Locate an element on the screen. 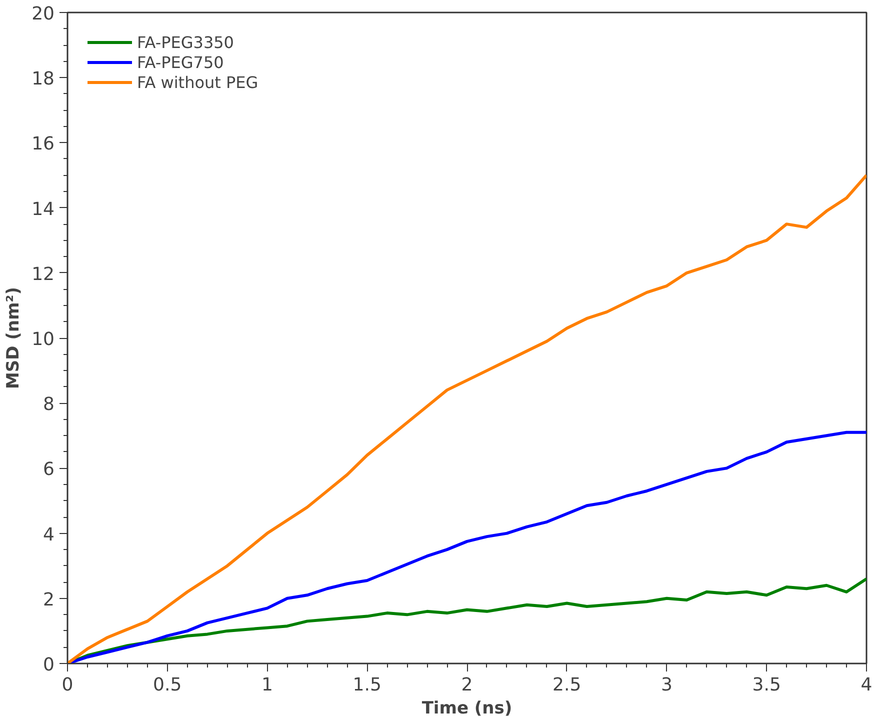 Image resolution: width=876 pixels, height=721 pixels. legend-label: FA-PEG750 is located at coordinates (180, 62).